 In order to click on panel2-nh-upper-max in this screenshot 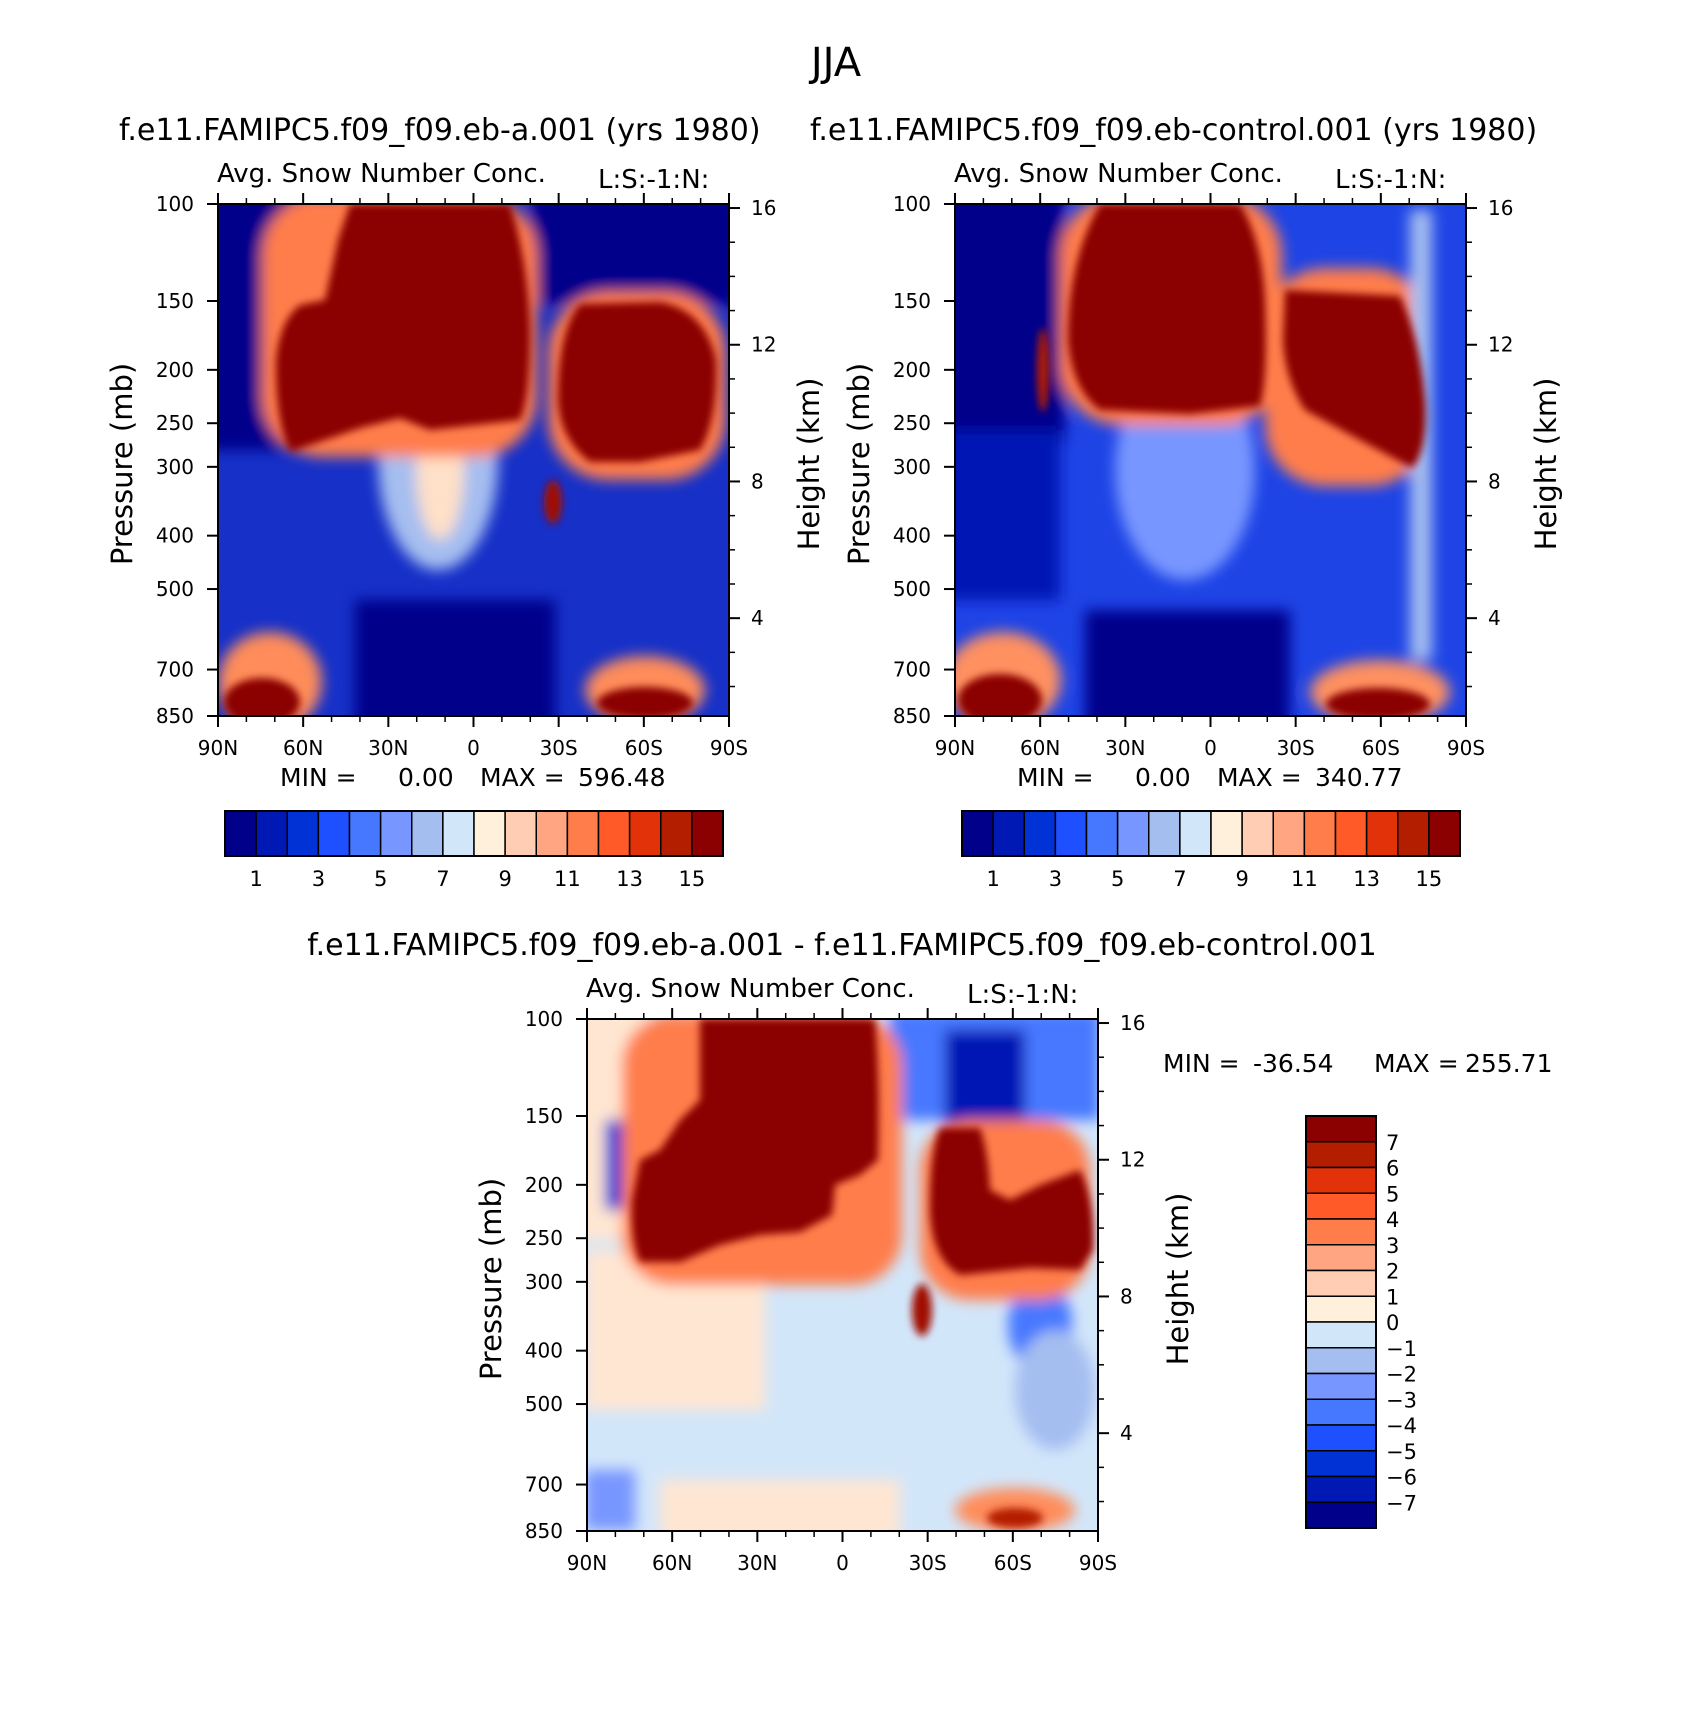, I will do `click(1167, 309)`.